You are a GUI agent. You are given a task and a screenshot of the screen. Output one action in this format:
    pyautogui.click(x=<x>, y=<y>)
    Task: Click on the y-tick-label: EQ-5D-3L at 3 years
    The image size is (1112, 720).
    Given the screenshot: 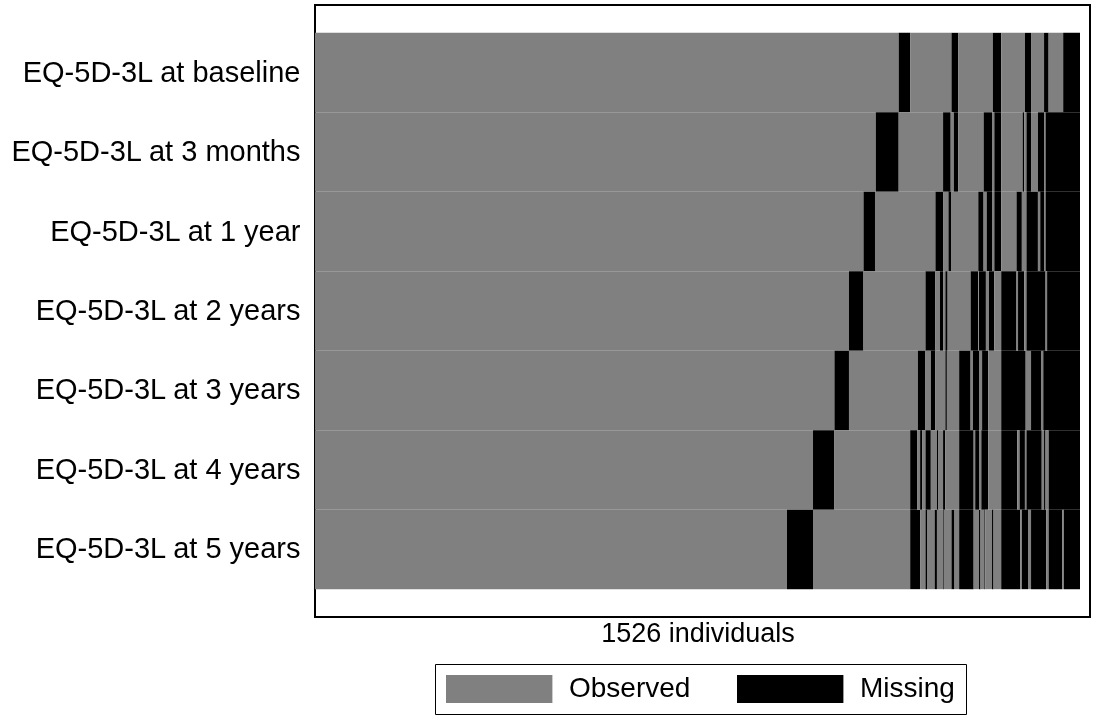 What is the action you would take?
    pyautogui.click(x=168, y=389)
    